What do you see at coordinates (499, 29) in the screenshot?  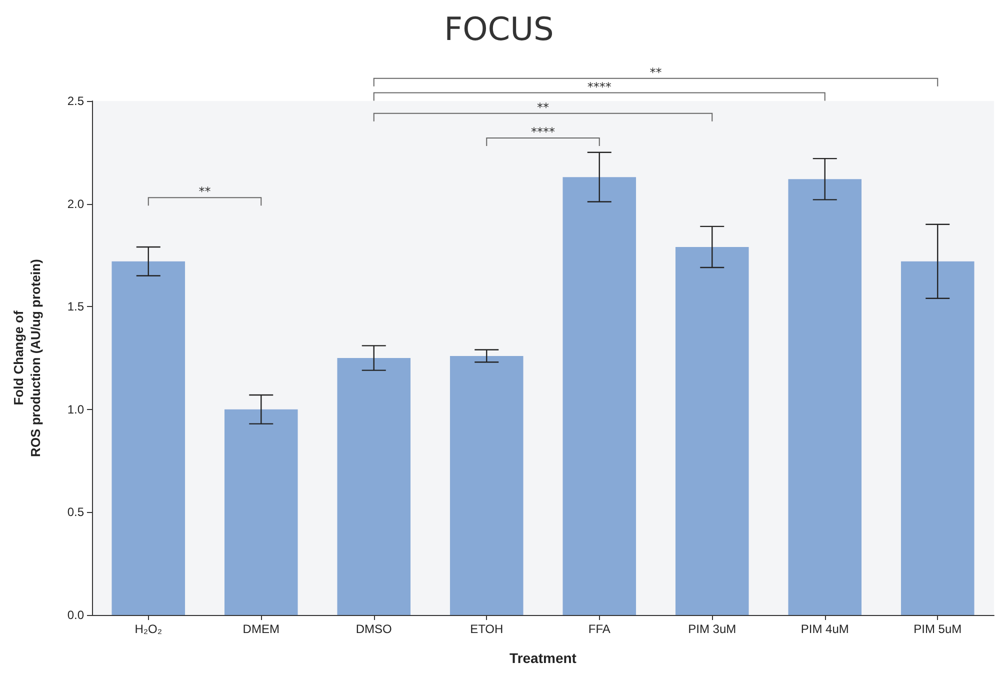 I see `chart-title: FOCUS` at bounding box center [499, 29].